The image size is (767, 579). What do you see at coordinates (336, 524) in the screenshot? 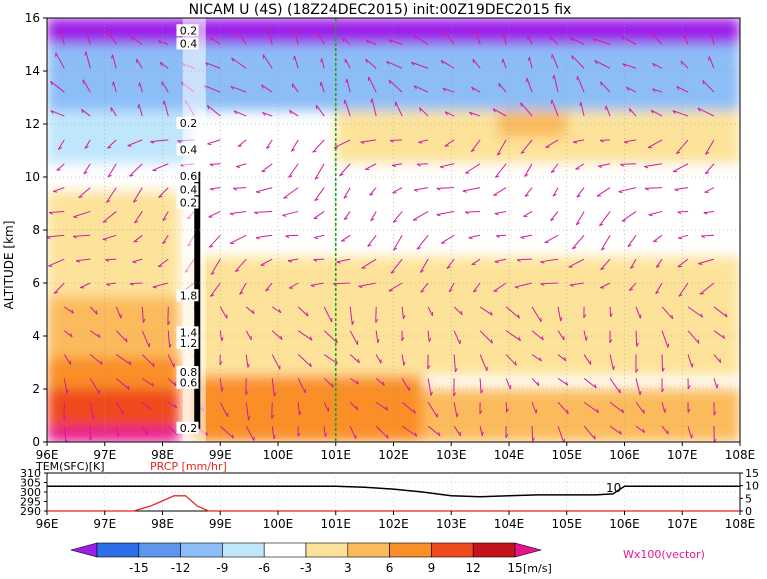
I see `sub-x-tick-label-5: 101E` at bounding box center [336, 524].